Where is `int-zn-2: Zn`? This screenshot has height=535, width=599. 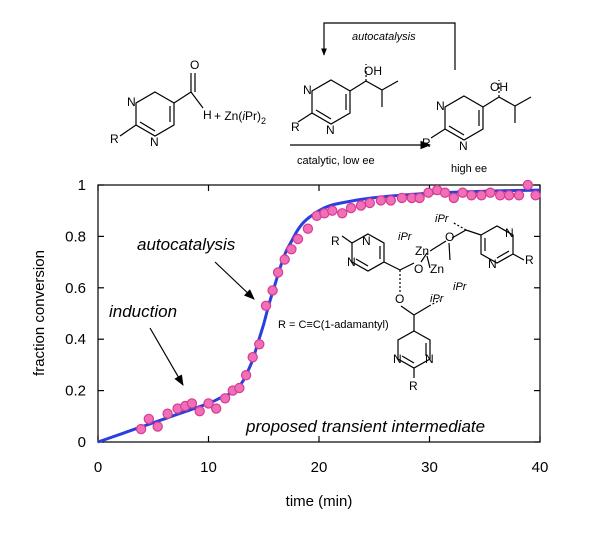 int-zn-2: Zn is located at coordinates (437, 269).